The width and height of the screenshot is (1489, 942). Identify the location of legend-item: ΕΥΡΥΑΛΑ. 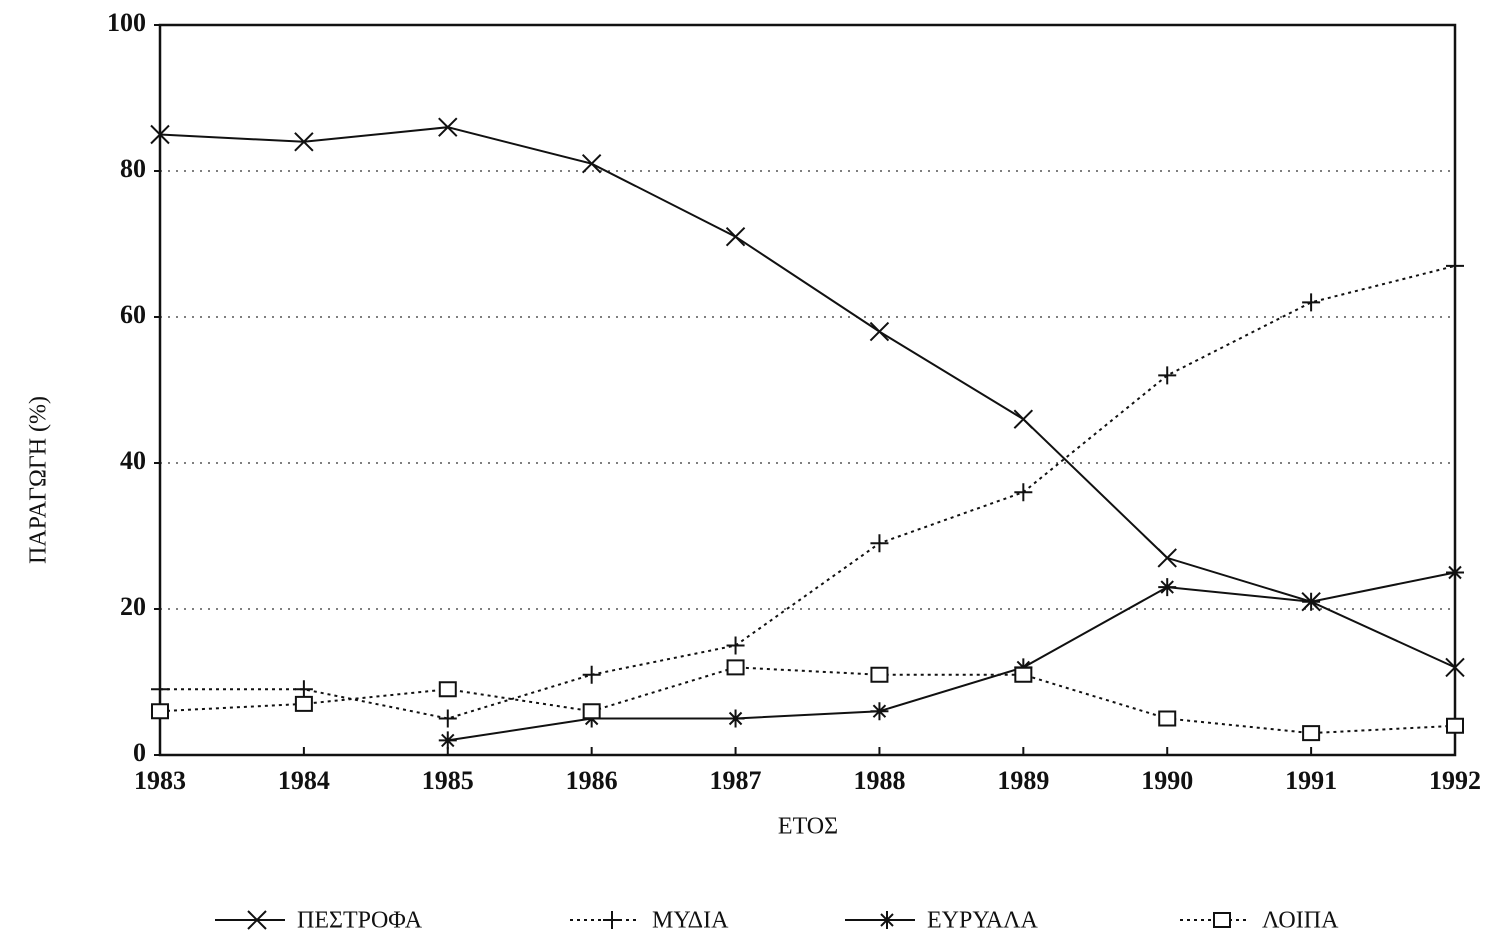
(941, 921).